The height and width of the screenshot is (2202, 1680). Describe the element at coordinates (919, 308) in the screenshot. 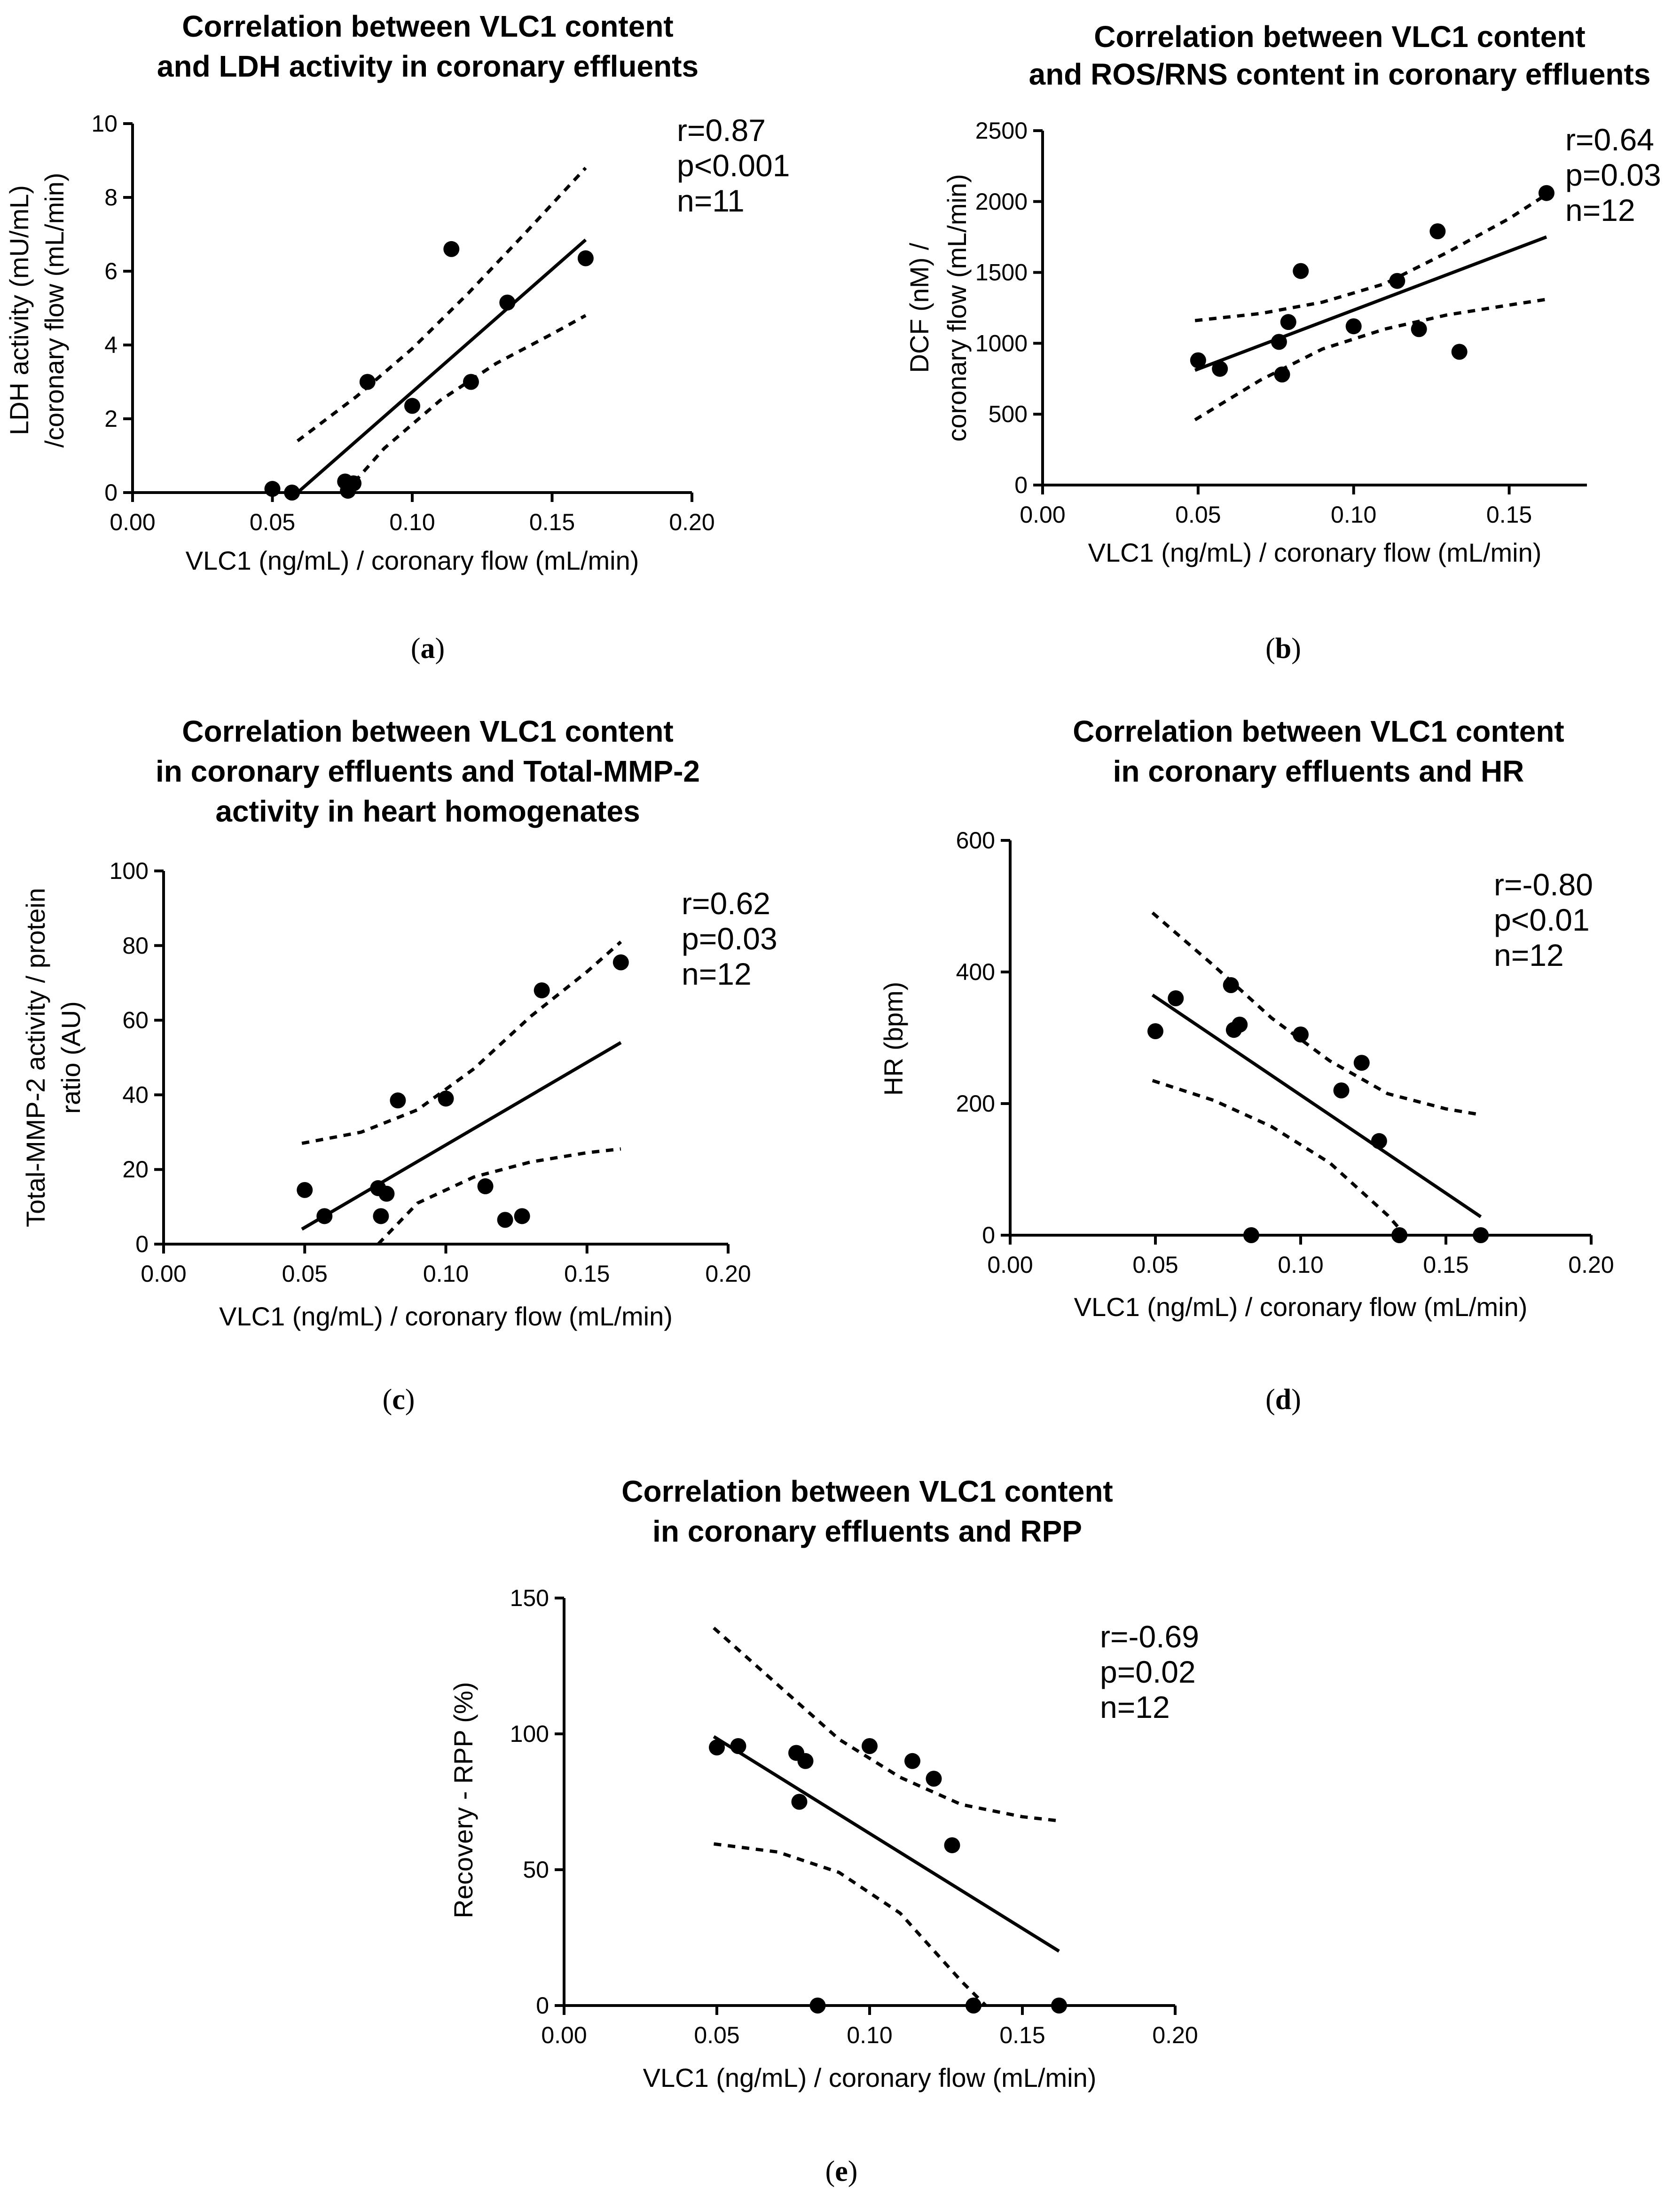

I see `y-axis-label: DCF (nM) /` at that location.